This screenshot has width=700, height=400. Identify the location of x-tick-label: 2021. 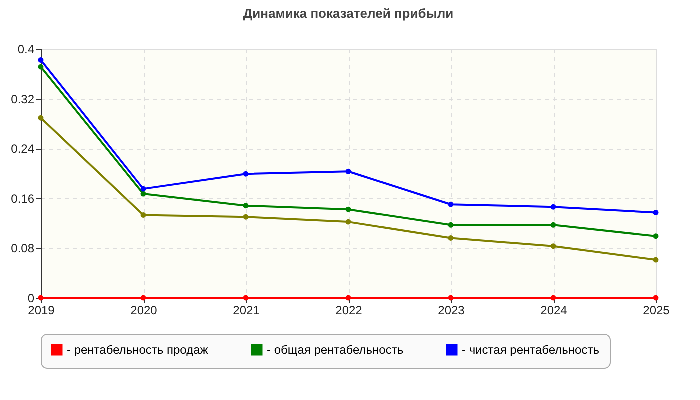
(246, 311).